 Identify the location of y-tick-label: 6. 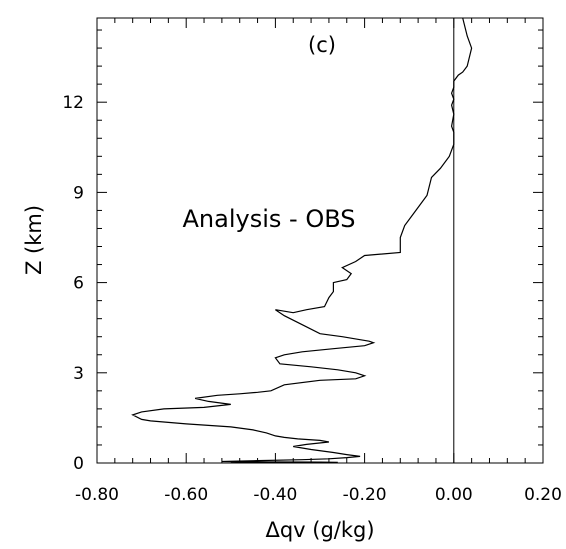
(78, 284).